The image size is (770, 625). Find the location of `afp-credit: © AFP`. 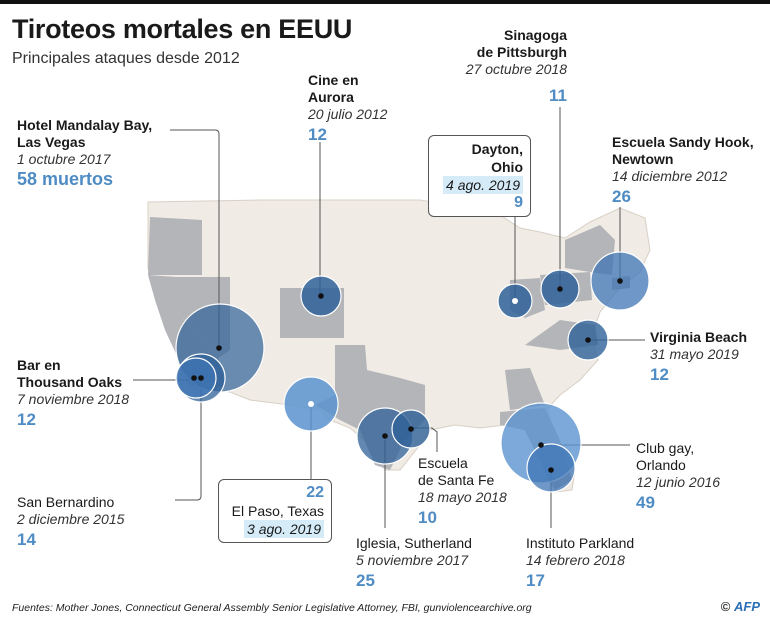

afp-credit: © AFP is located at coordinates (740, 606).